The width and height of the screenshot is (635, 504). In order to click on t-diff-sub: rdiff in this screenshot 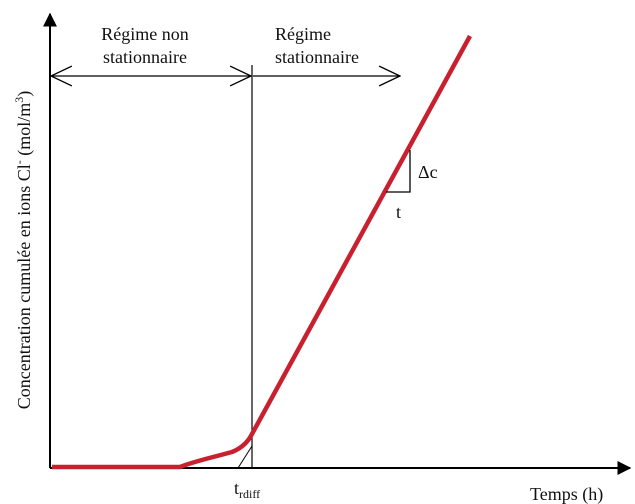, I will do `click(249, 494)`.